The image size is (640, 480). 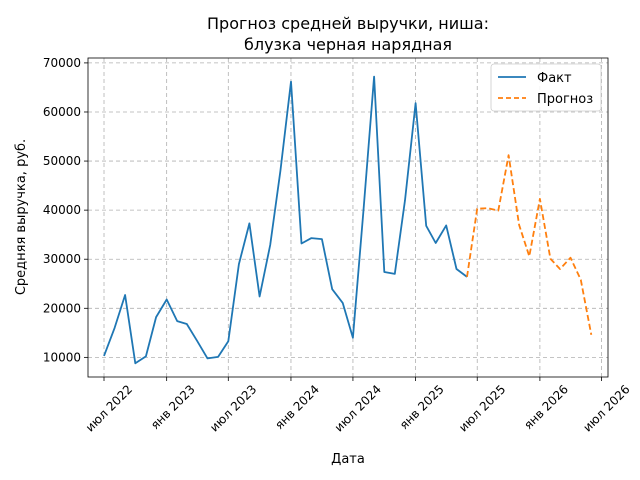 What do you see at coordinates (62, 308) in the screenshot?
I see `y-tick-label: 20000` at bounding box center [62, 308].